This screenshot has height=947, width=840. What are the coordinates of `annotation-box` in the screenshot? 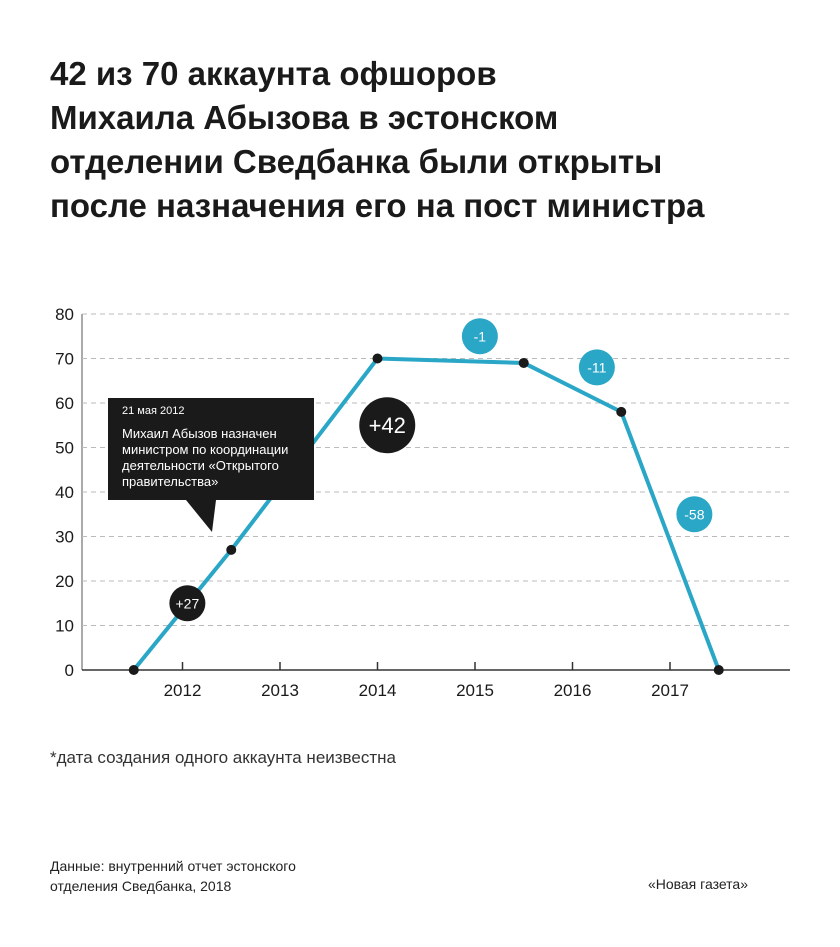 It's located at (211, 449).